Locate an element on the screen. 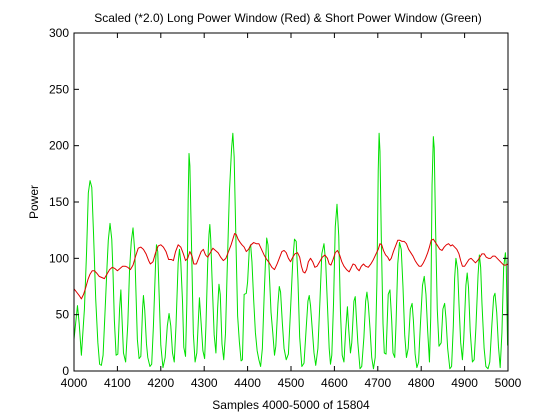 Image resolution: width=560 pixels, height=420 pixels. x-tick-label: 4600 is located at coordinates (334, 383).